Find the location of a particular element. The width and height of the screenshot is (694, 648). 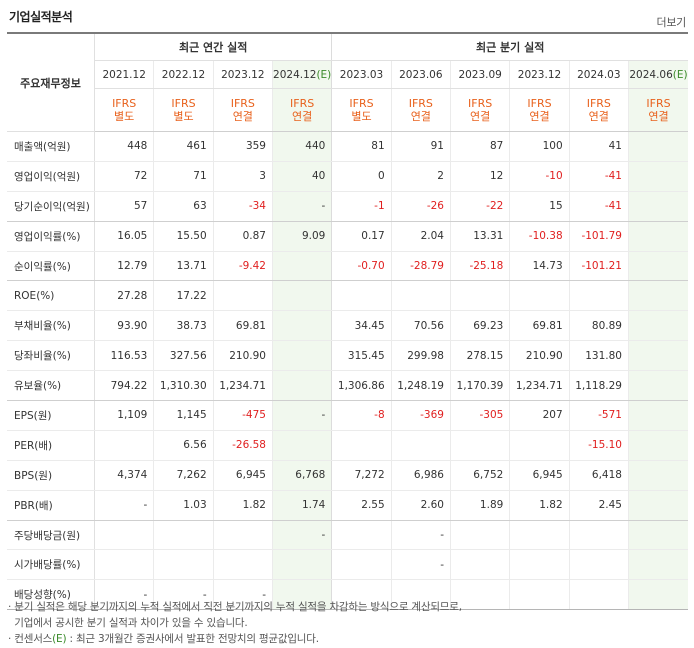

table-cell: 1.74 is located at coordinates (302, 505).